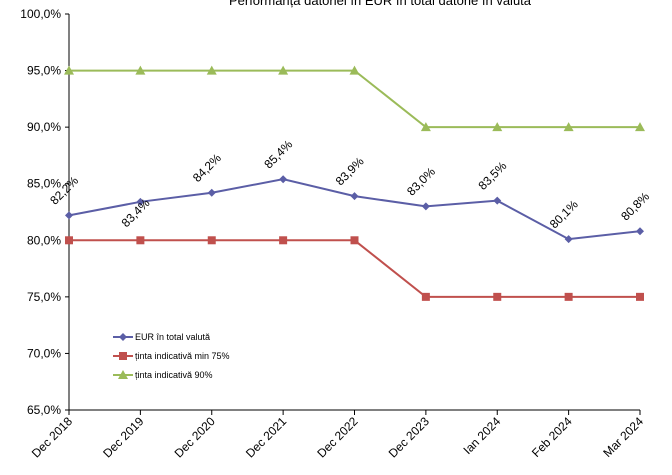  I want to click on data-label: 80,8%, so click(635, 206).